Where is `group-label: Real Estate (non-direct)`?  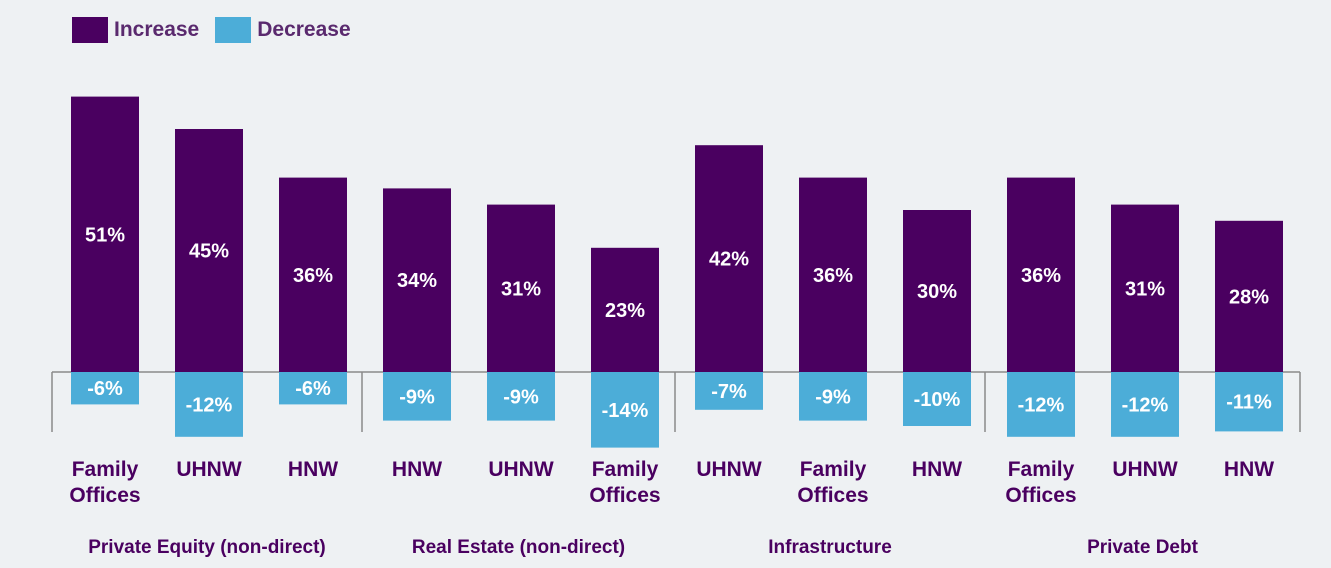
group-label: Real Estate (non-direct) is located at coordinates (518, 547).